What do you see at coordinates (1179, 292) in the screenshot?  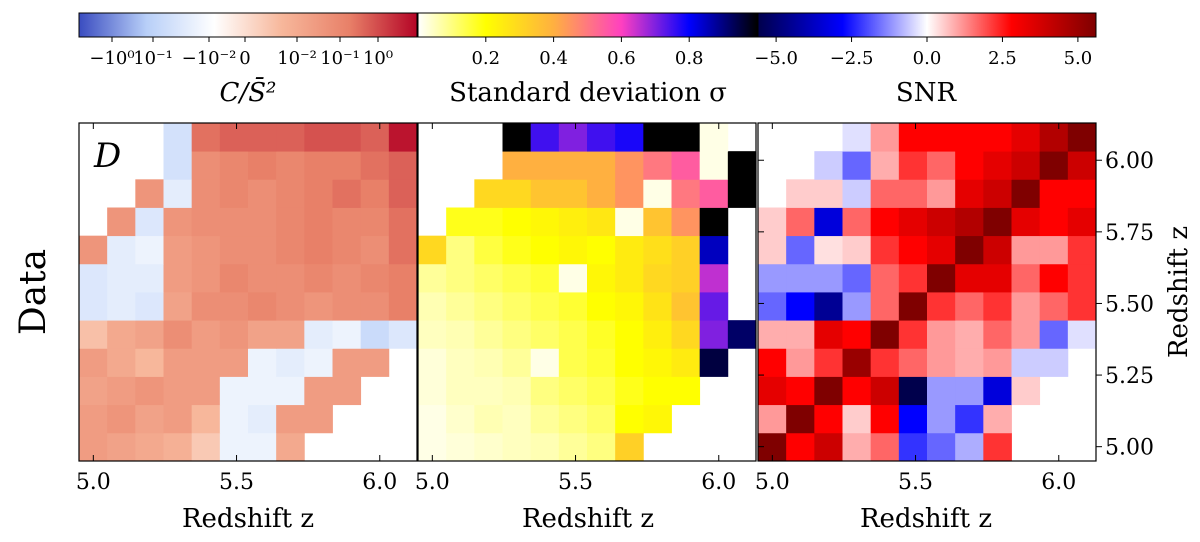 I see `y-axis-label: Redshift z` at bounding box center [1179, 292].